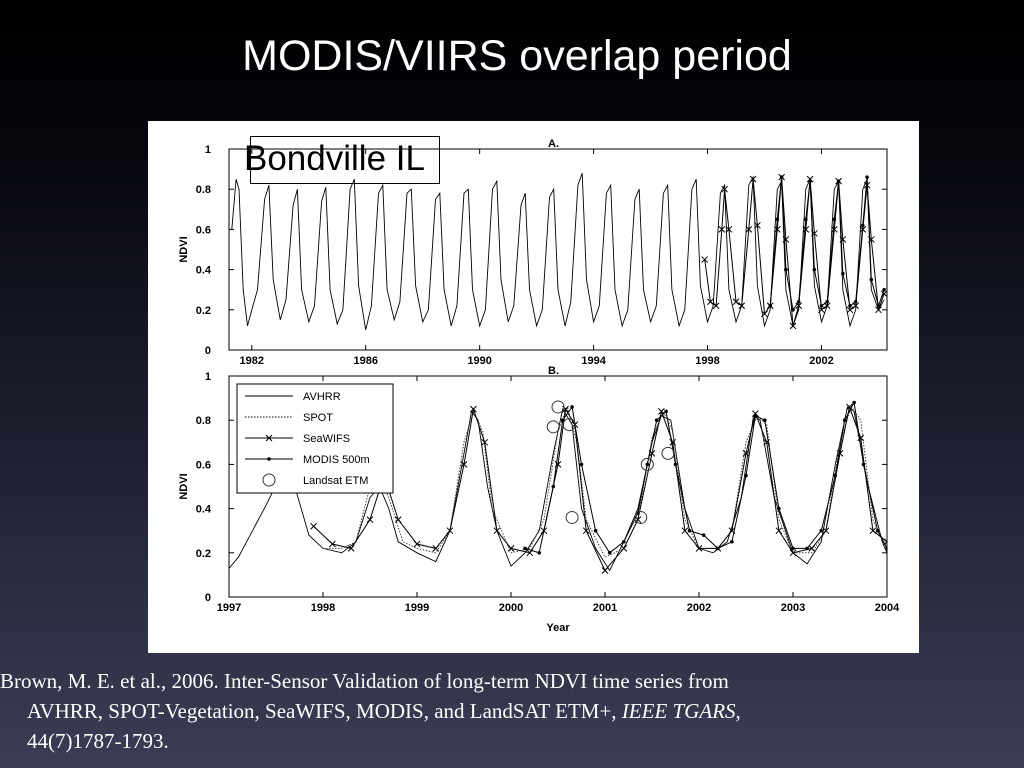 Image resolution: width=1024 pixels, height=768 pixels. I want to click on x-tick-label: 2001, so click(605, 608).